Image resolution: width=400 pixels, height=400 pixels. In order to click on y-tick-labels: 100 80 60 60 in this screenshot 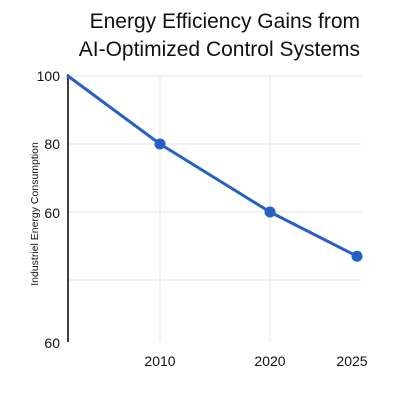, I will do `click(49, 209)`.